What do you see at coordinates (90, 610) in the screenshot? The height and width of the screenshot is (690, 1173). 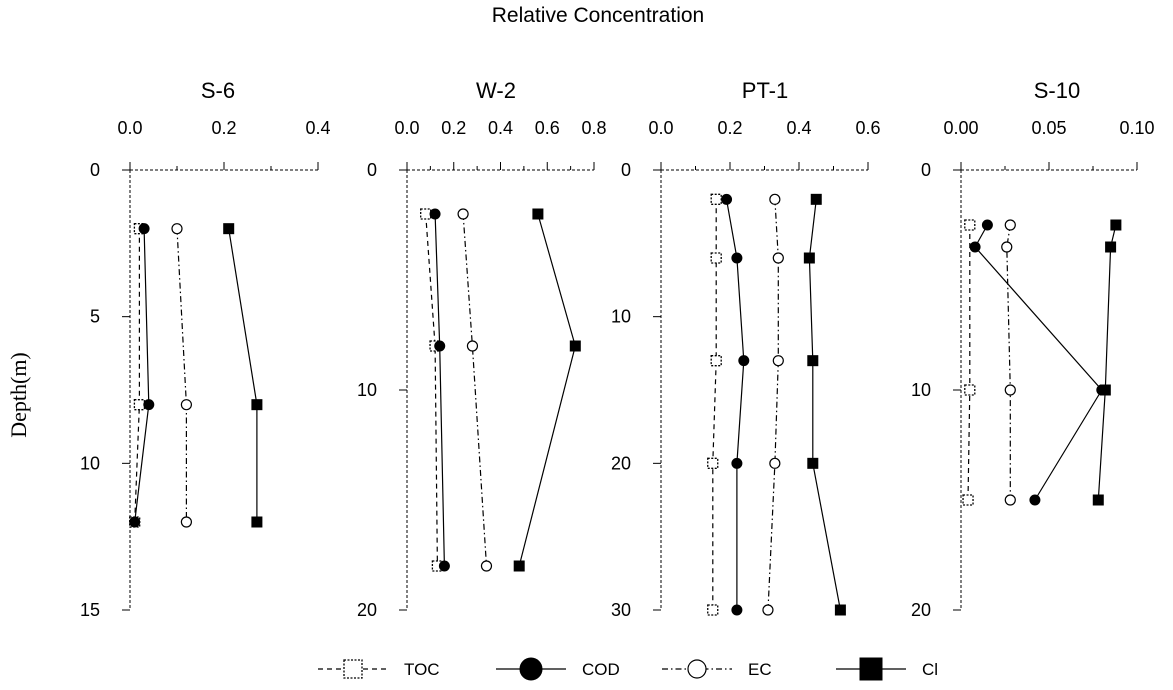 I see `y-tick-label-s6: 15` at bounding box center [90, 610].